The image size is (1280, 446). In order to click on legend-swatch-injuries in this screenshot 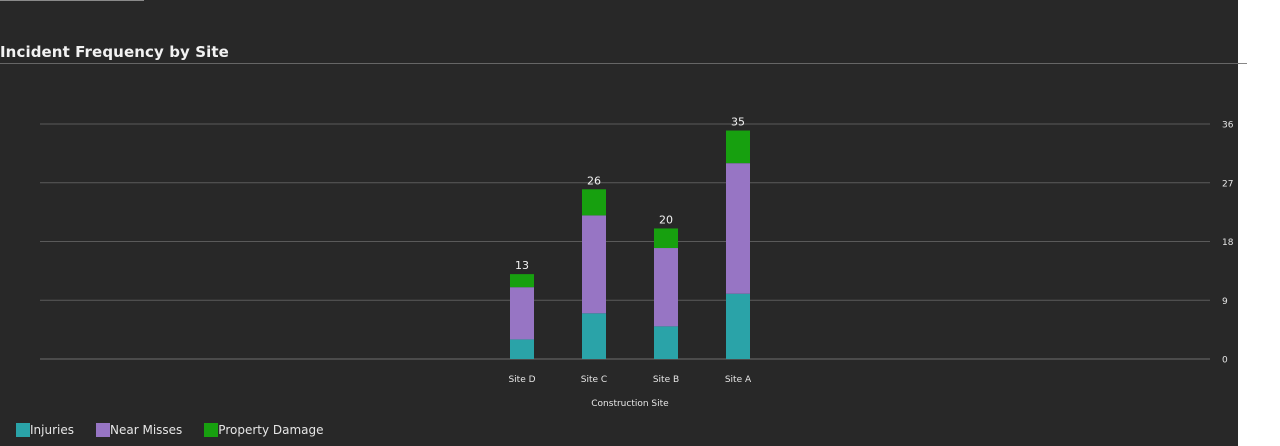, I will do `click(23, 430)`.